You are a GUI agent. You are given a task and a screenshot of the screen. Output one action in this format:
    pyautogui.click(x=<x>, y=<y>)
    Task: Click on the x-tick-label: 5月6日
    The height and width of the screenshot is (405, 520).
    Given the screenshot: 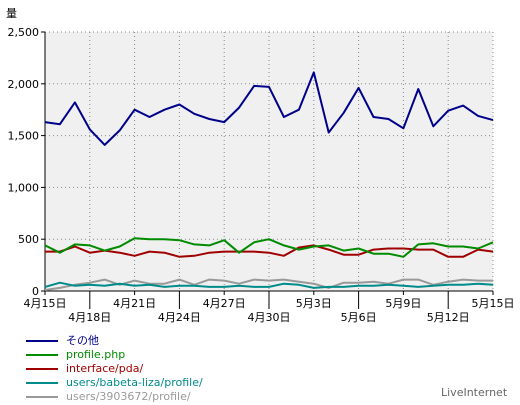 What is the action you would take?
    pyautogui.click(x=359, y=317)
    